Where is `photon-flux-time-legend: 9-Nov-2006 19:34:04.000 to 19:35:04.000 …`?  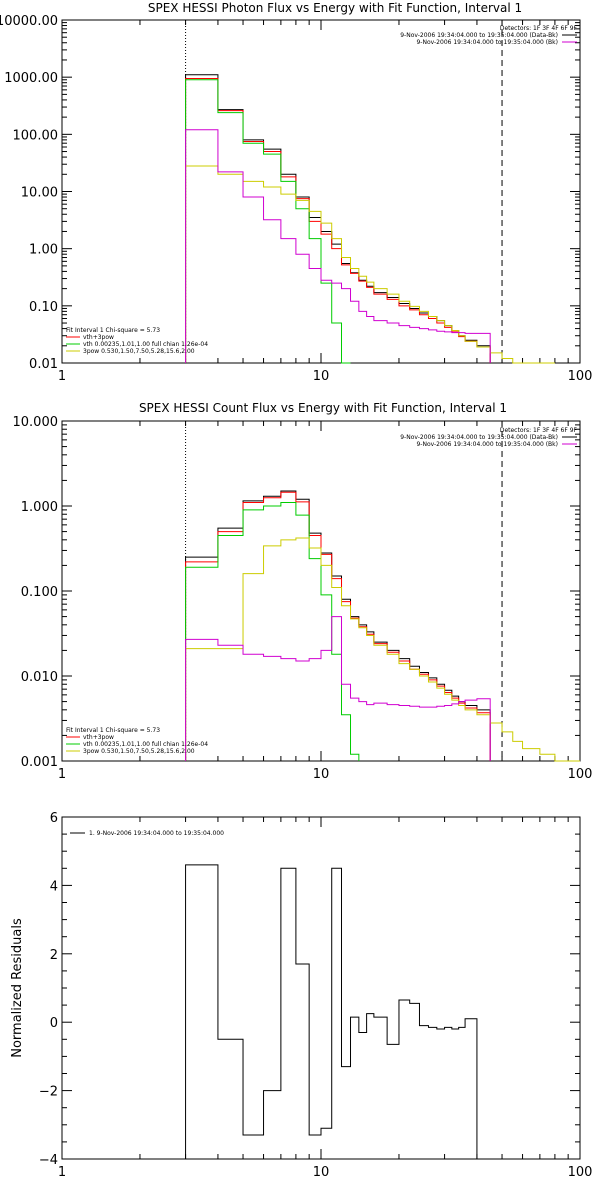
photon-flux-time-legend: 9-Nov-2006 19:34:04.000 to 19:35:04.000 … is located at coordinates (488, 39).